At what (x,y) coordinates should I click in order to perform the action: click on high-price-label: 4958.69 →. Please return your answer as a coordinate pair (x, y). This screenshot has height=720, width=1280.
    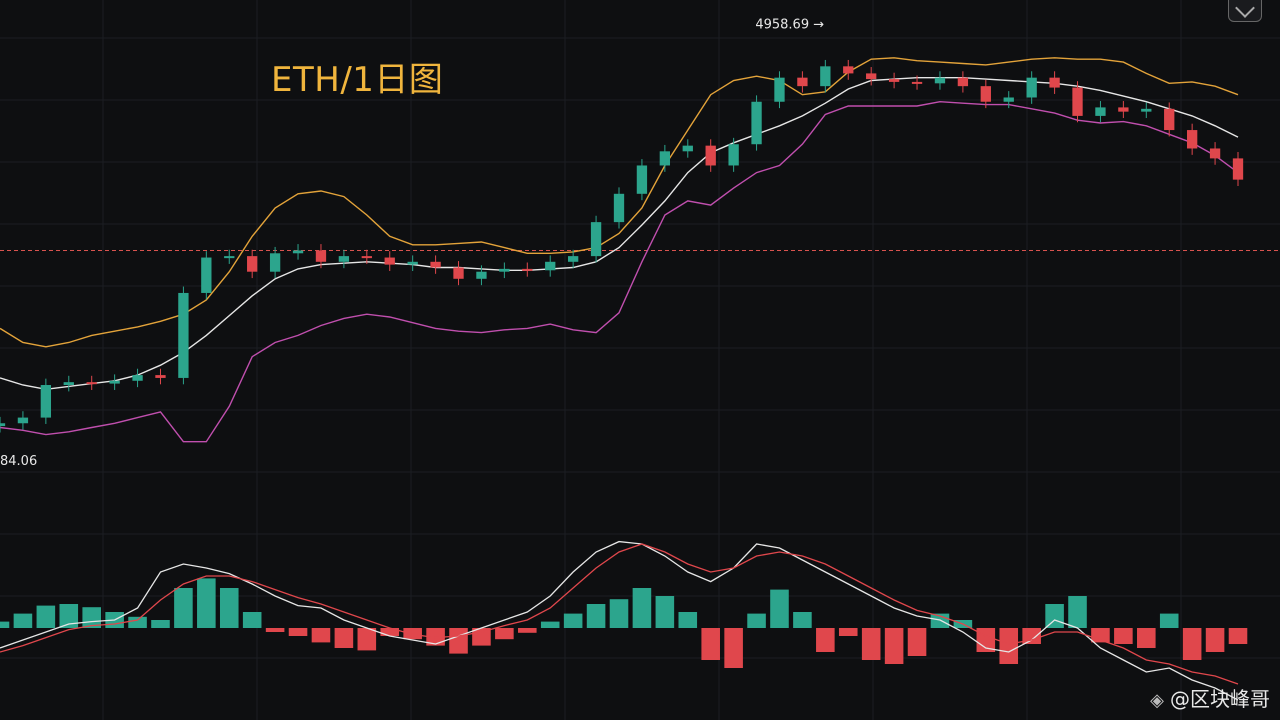
    Looking at the image, I should click on (789, 24).